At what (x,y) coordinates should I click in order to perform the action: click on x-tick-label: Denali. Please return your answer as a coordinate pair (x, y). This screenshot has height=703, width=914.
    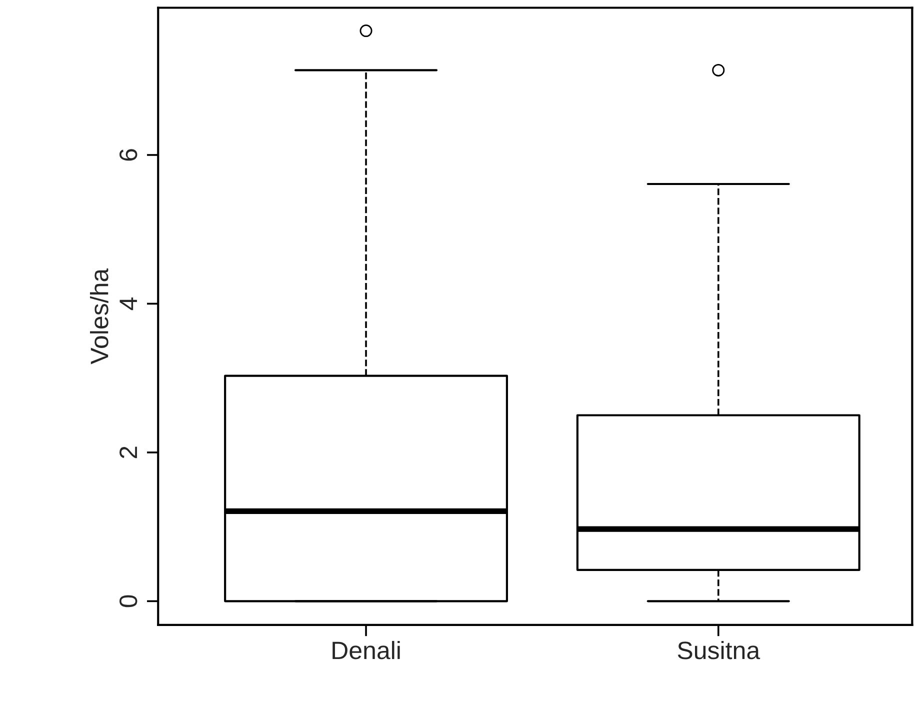
    Looking at the image, I should click on (366, 650).